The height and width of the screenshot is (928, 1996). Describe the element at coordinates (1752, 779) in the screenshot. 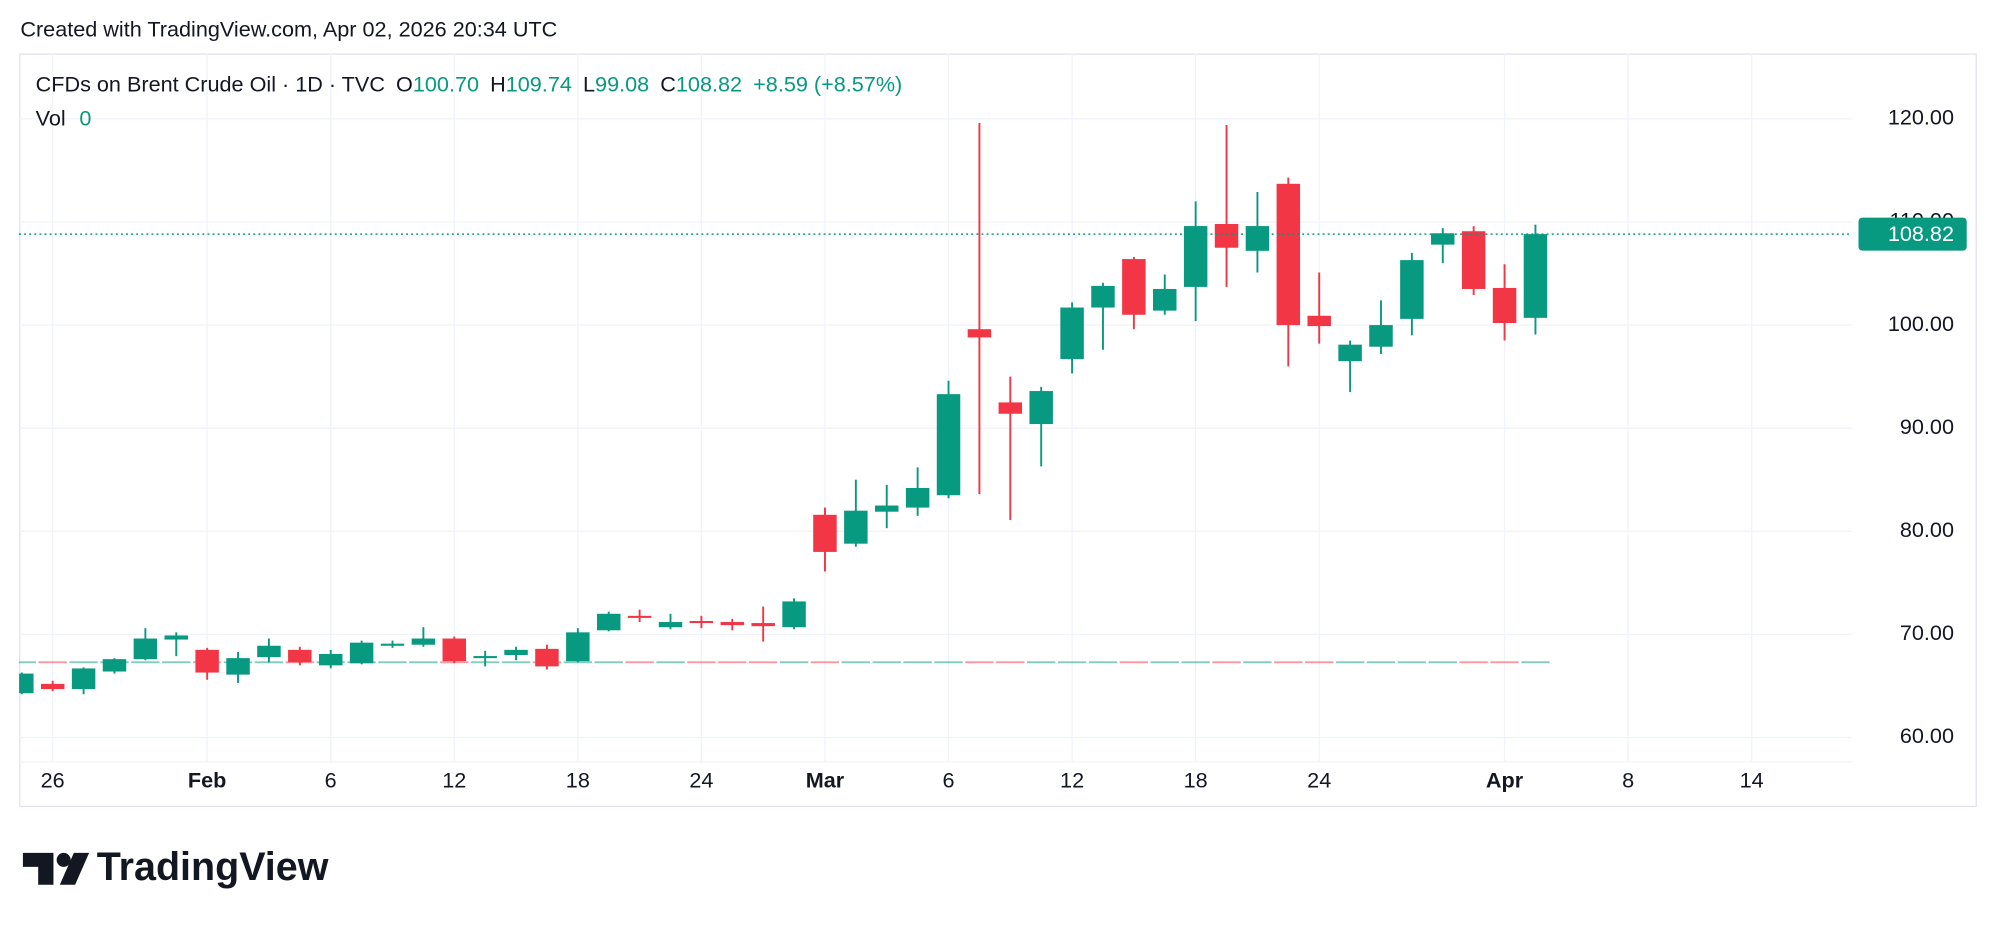

I see `x-tick-label: 14` at that location.